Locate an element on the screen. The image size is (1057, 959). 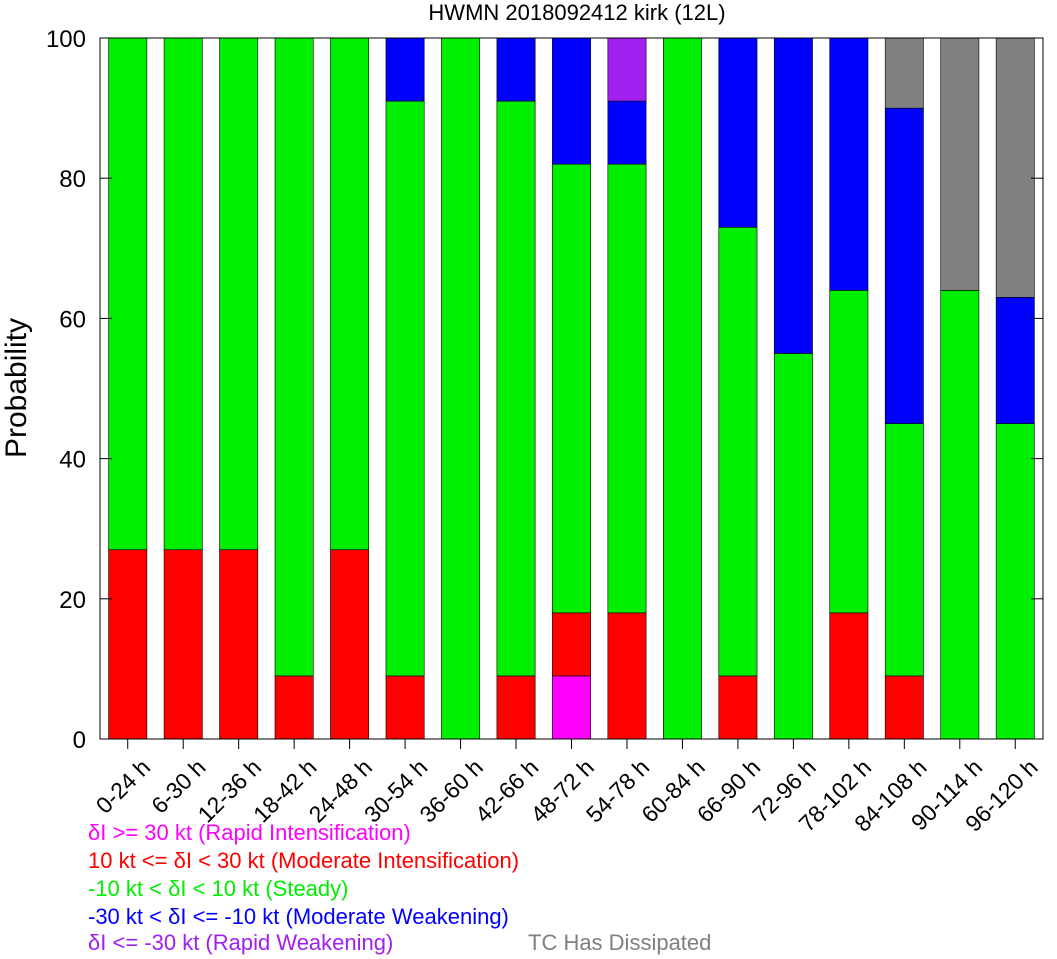
legend-entry-rapid-weakening: δI <= -30 kt (Rapid Weakening) is located at coordinates (241, 942).